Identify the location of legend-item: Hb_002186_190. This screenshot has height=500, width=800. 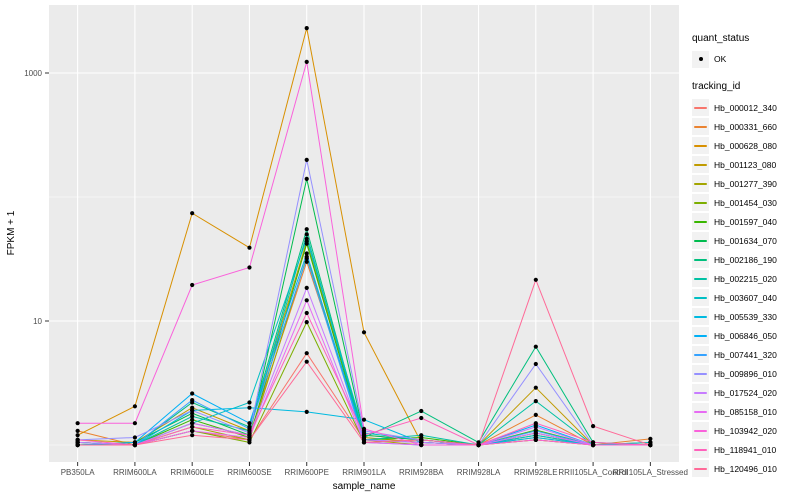
(745, 259).